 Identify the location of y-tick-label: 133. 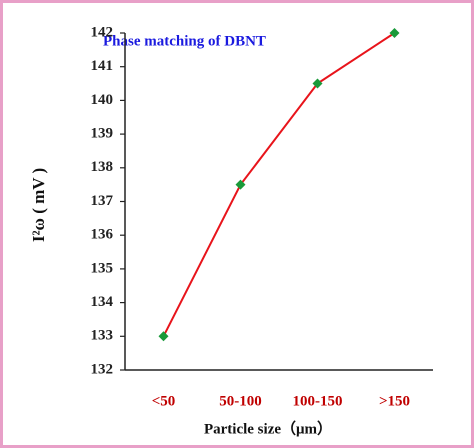
(102, 336).